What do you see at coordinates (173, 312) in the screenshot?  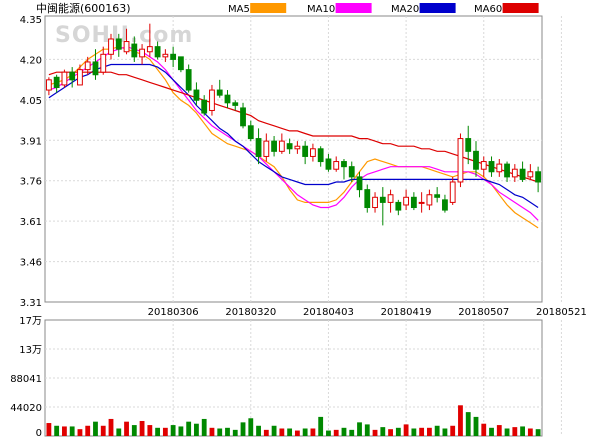 I see `date-tick-label: 20180306` at bounding box center [173, 312].